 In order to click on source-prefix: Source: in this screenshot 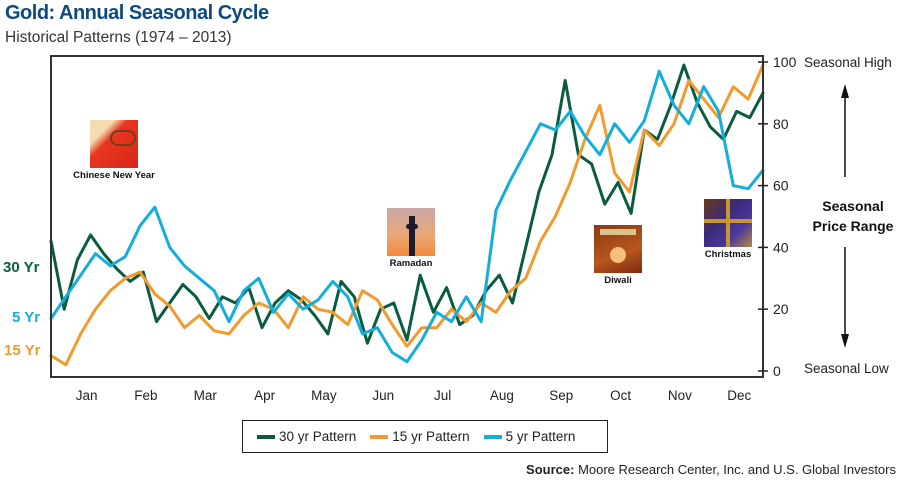, I will do `click(550, 469)`.